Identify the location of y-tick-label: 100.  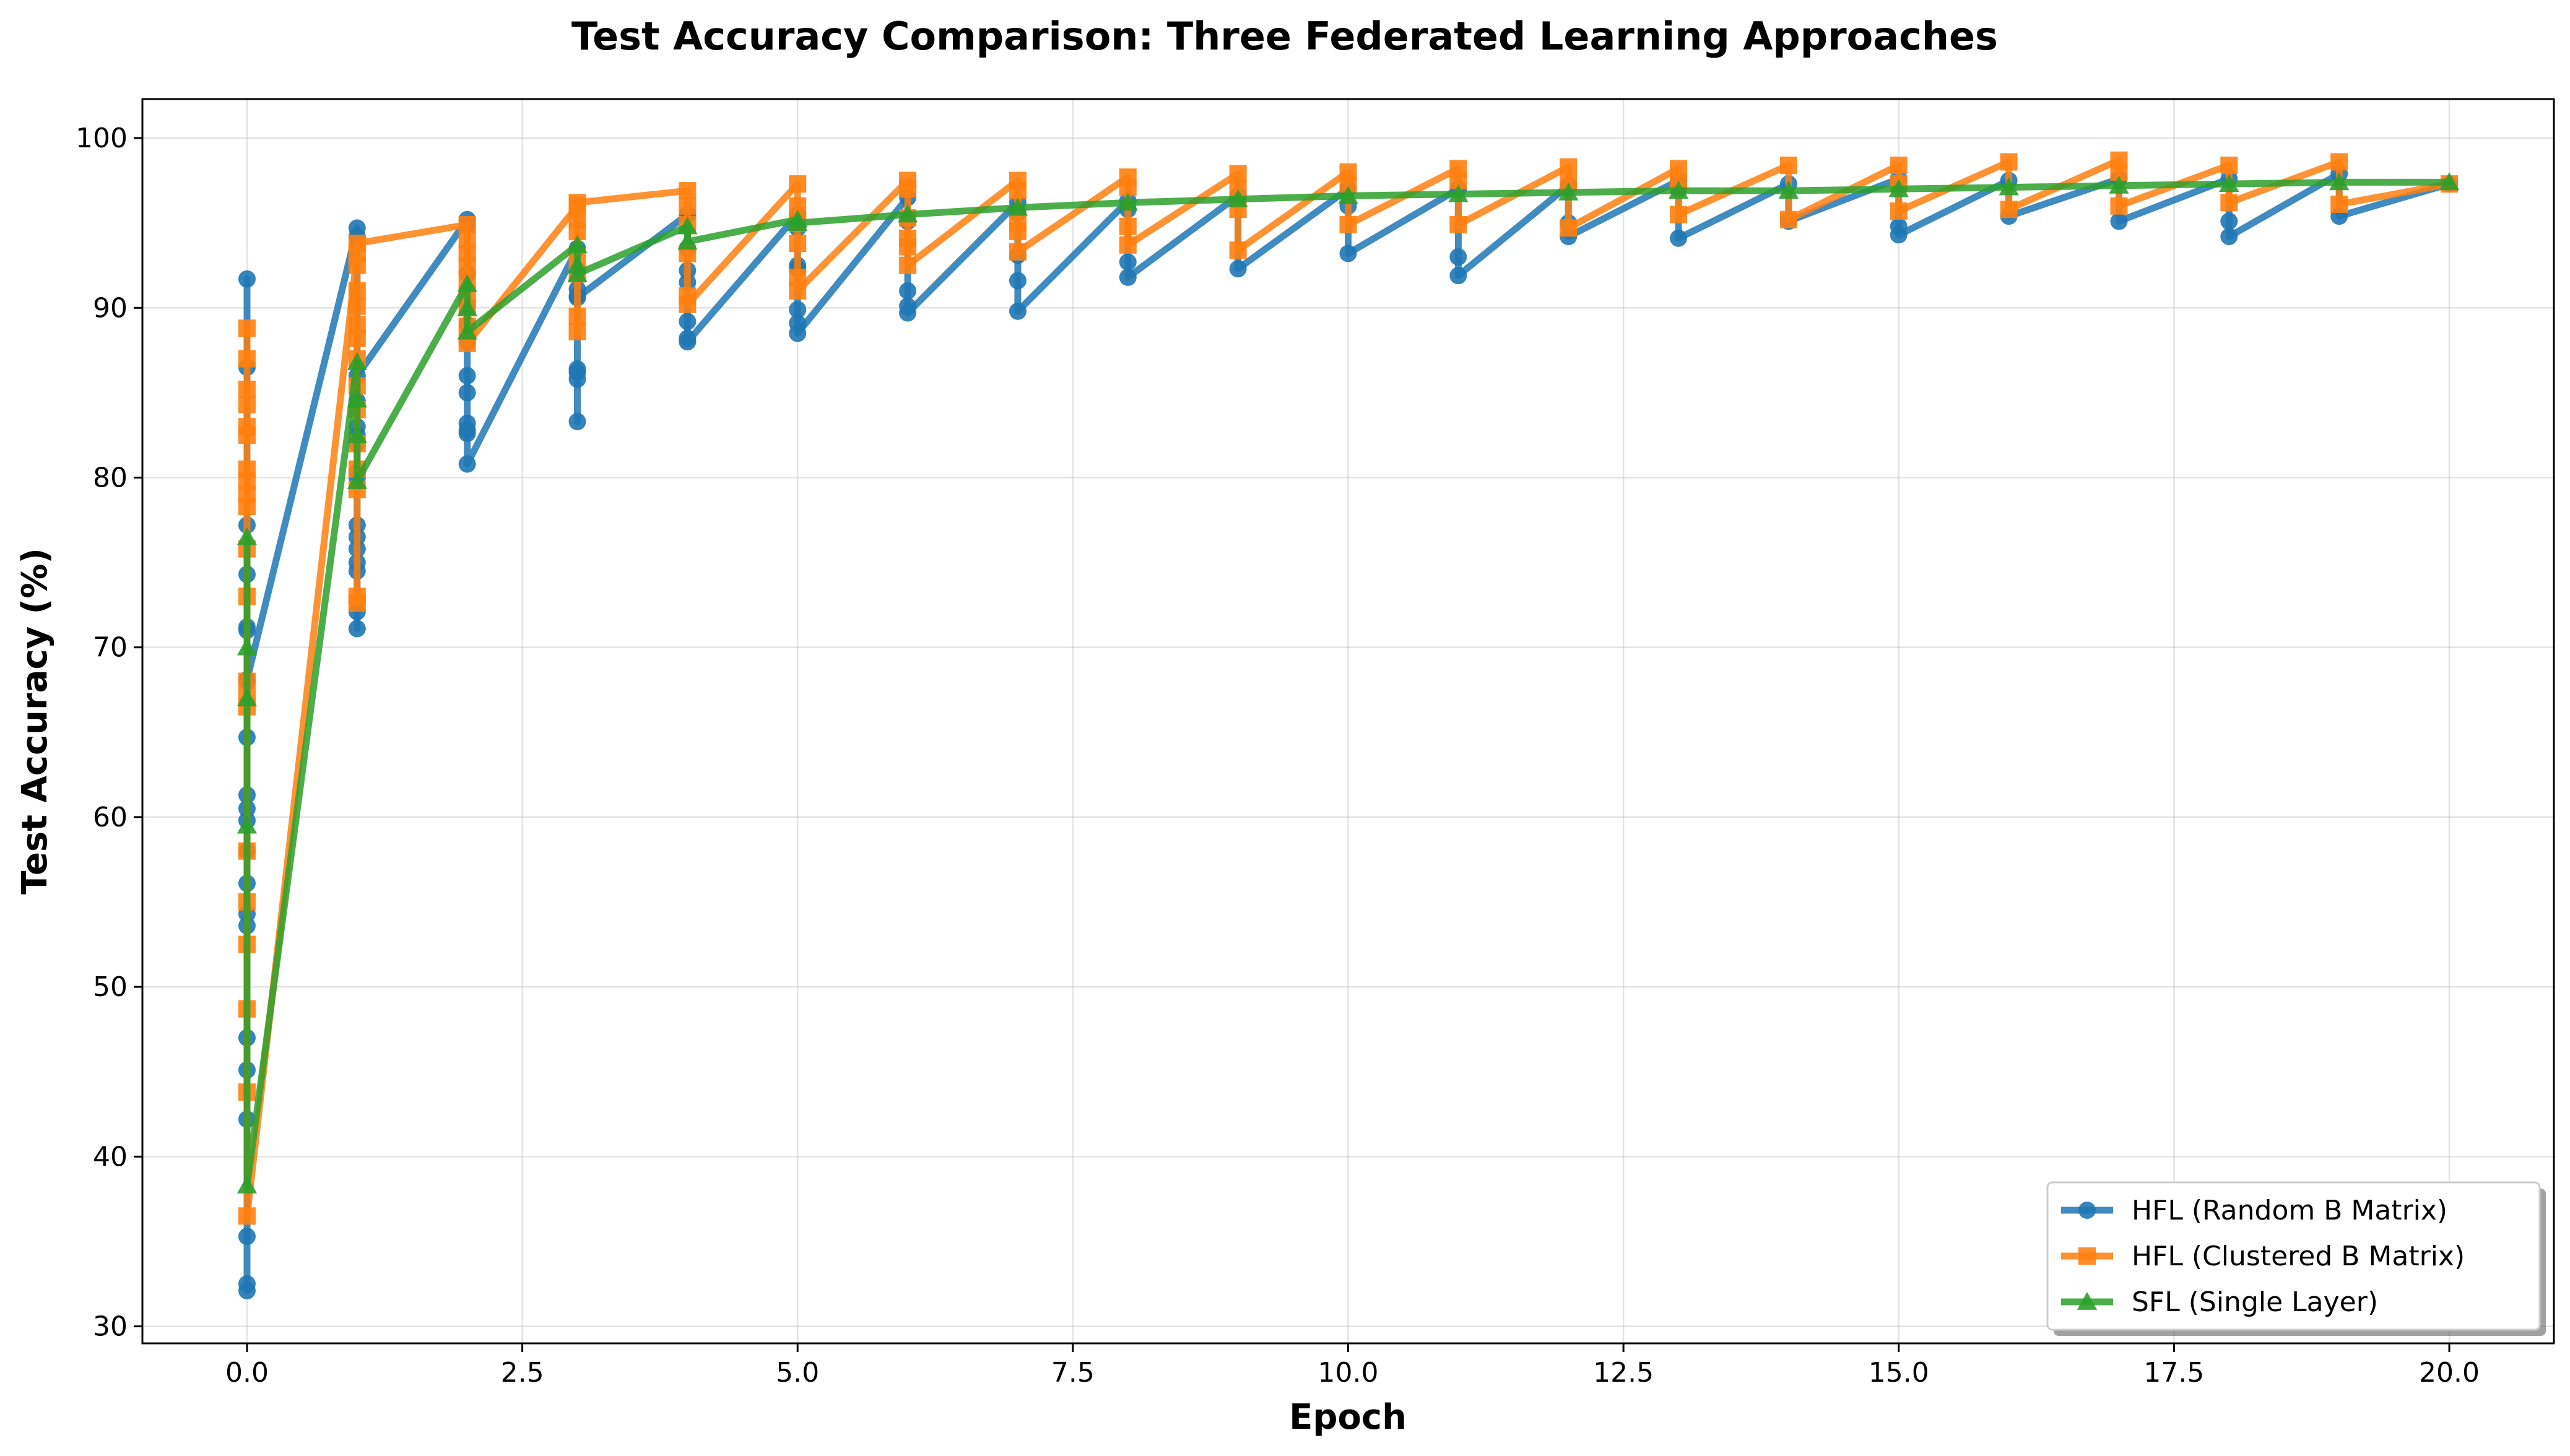
(102, 138).